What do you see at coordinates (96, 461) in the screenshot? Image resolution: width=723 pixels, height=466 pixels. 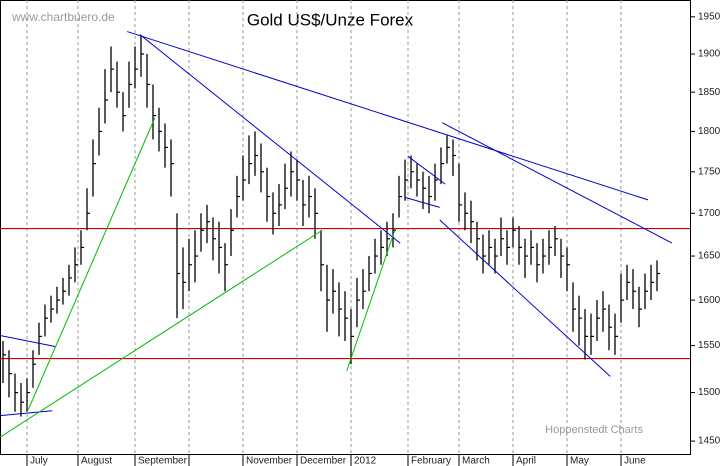 I see `x-tick-label: August` at bounding box center [96, 461].